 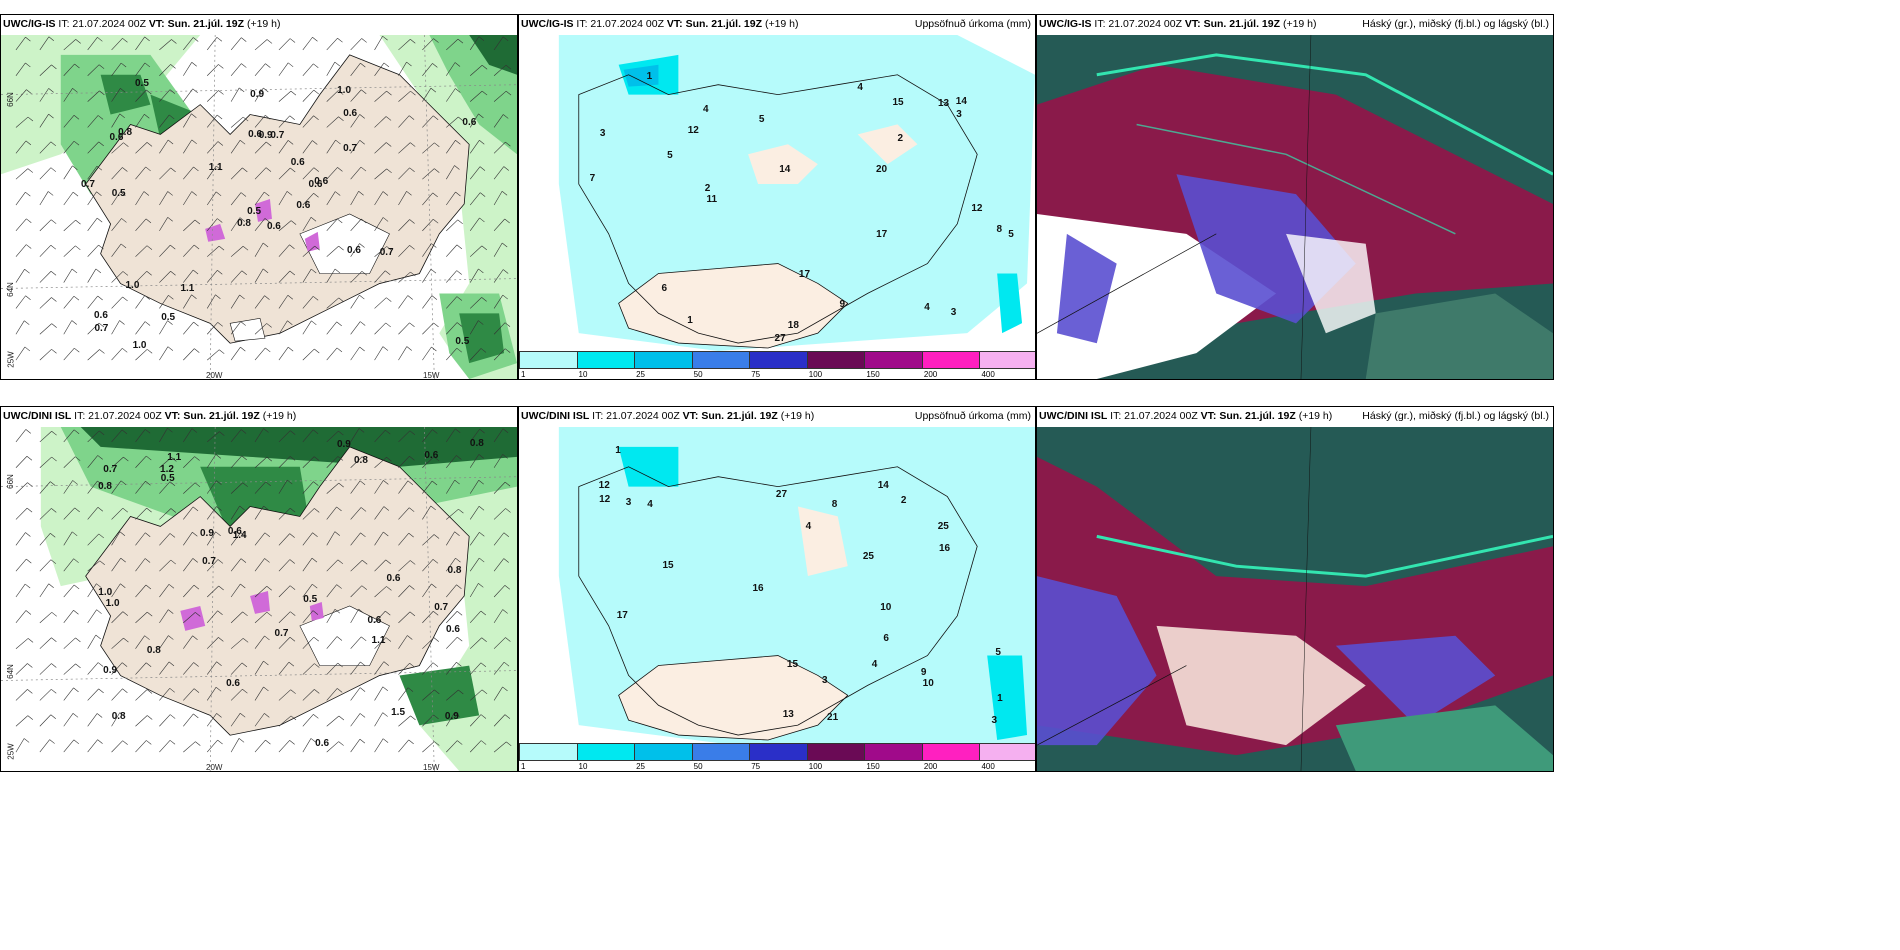 I want to click on precip-value-label: 20, so click(x=882, y=169).